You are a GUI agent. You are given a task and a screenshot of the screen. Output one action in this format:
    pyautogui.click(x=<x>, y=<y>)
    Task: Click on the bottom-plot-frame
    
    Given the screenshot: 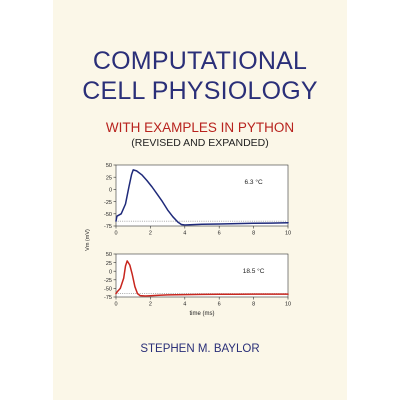 What is the action you would take?
    pyautogui.click(x=202, y=275)
    